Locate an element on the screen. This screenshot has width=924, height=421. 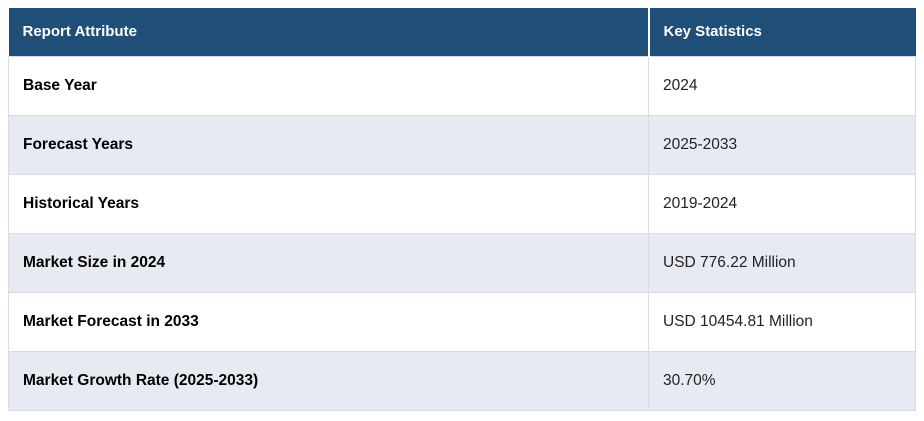
value-cell: 2024 is located at coordinates (782, 85).